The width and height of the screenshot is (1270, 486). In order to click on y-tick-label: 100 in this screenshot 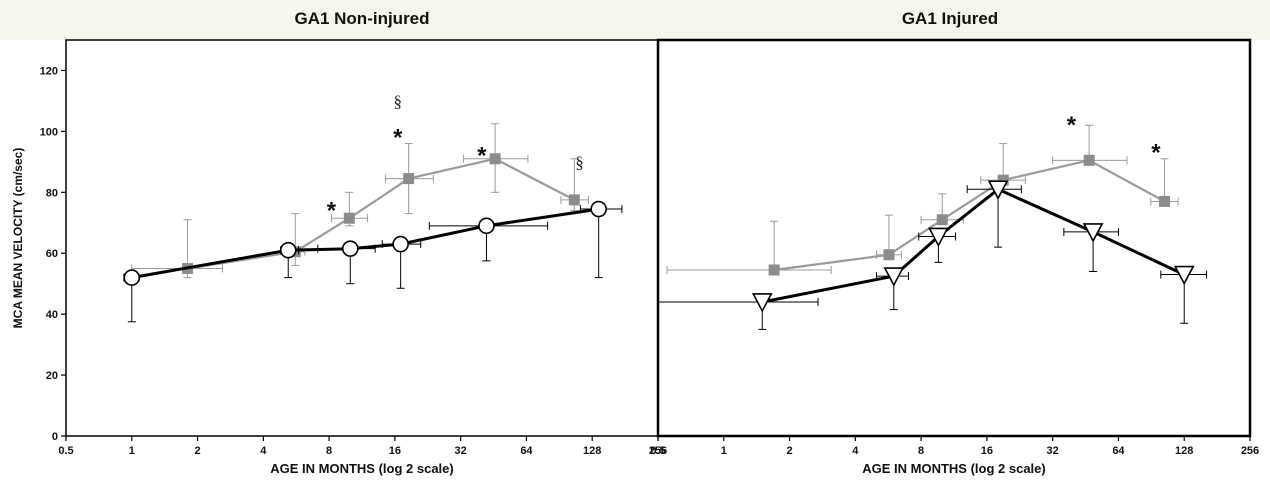, I will do `click(49, 132)`.